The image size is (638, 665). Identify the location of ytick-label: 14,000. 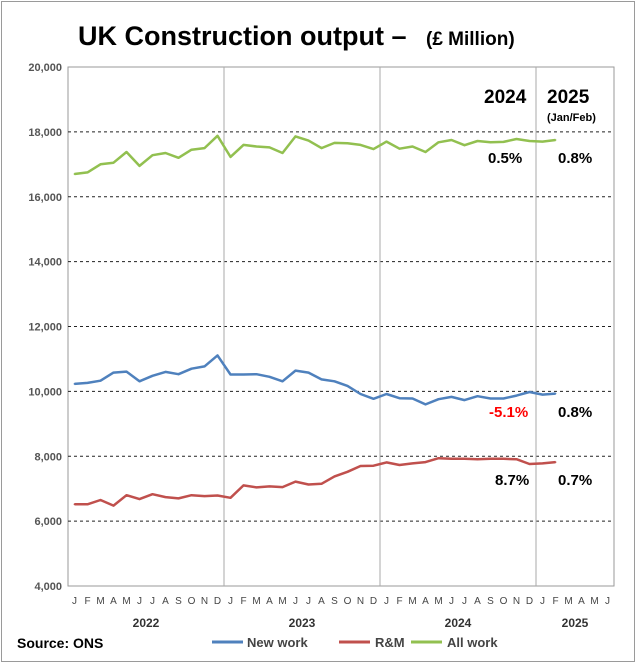
(45, 263).